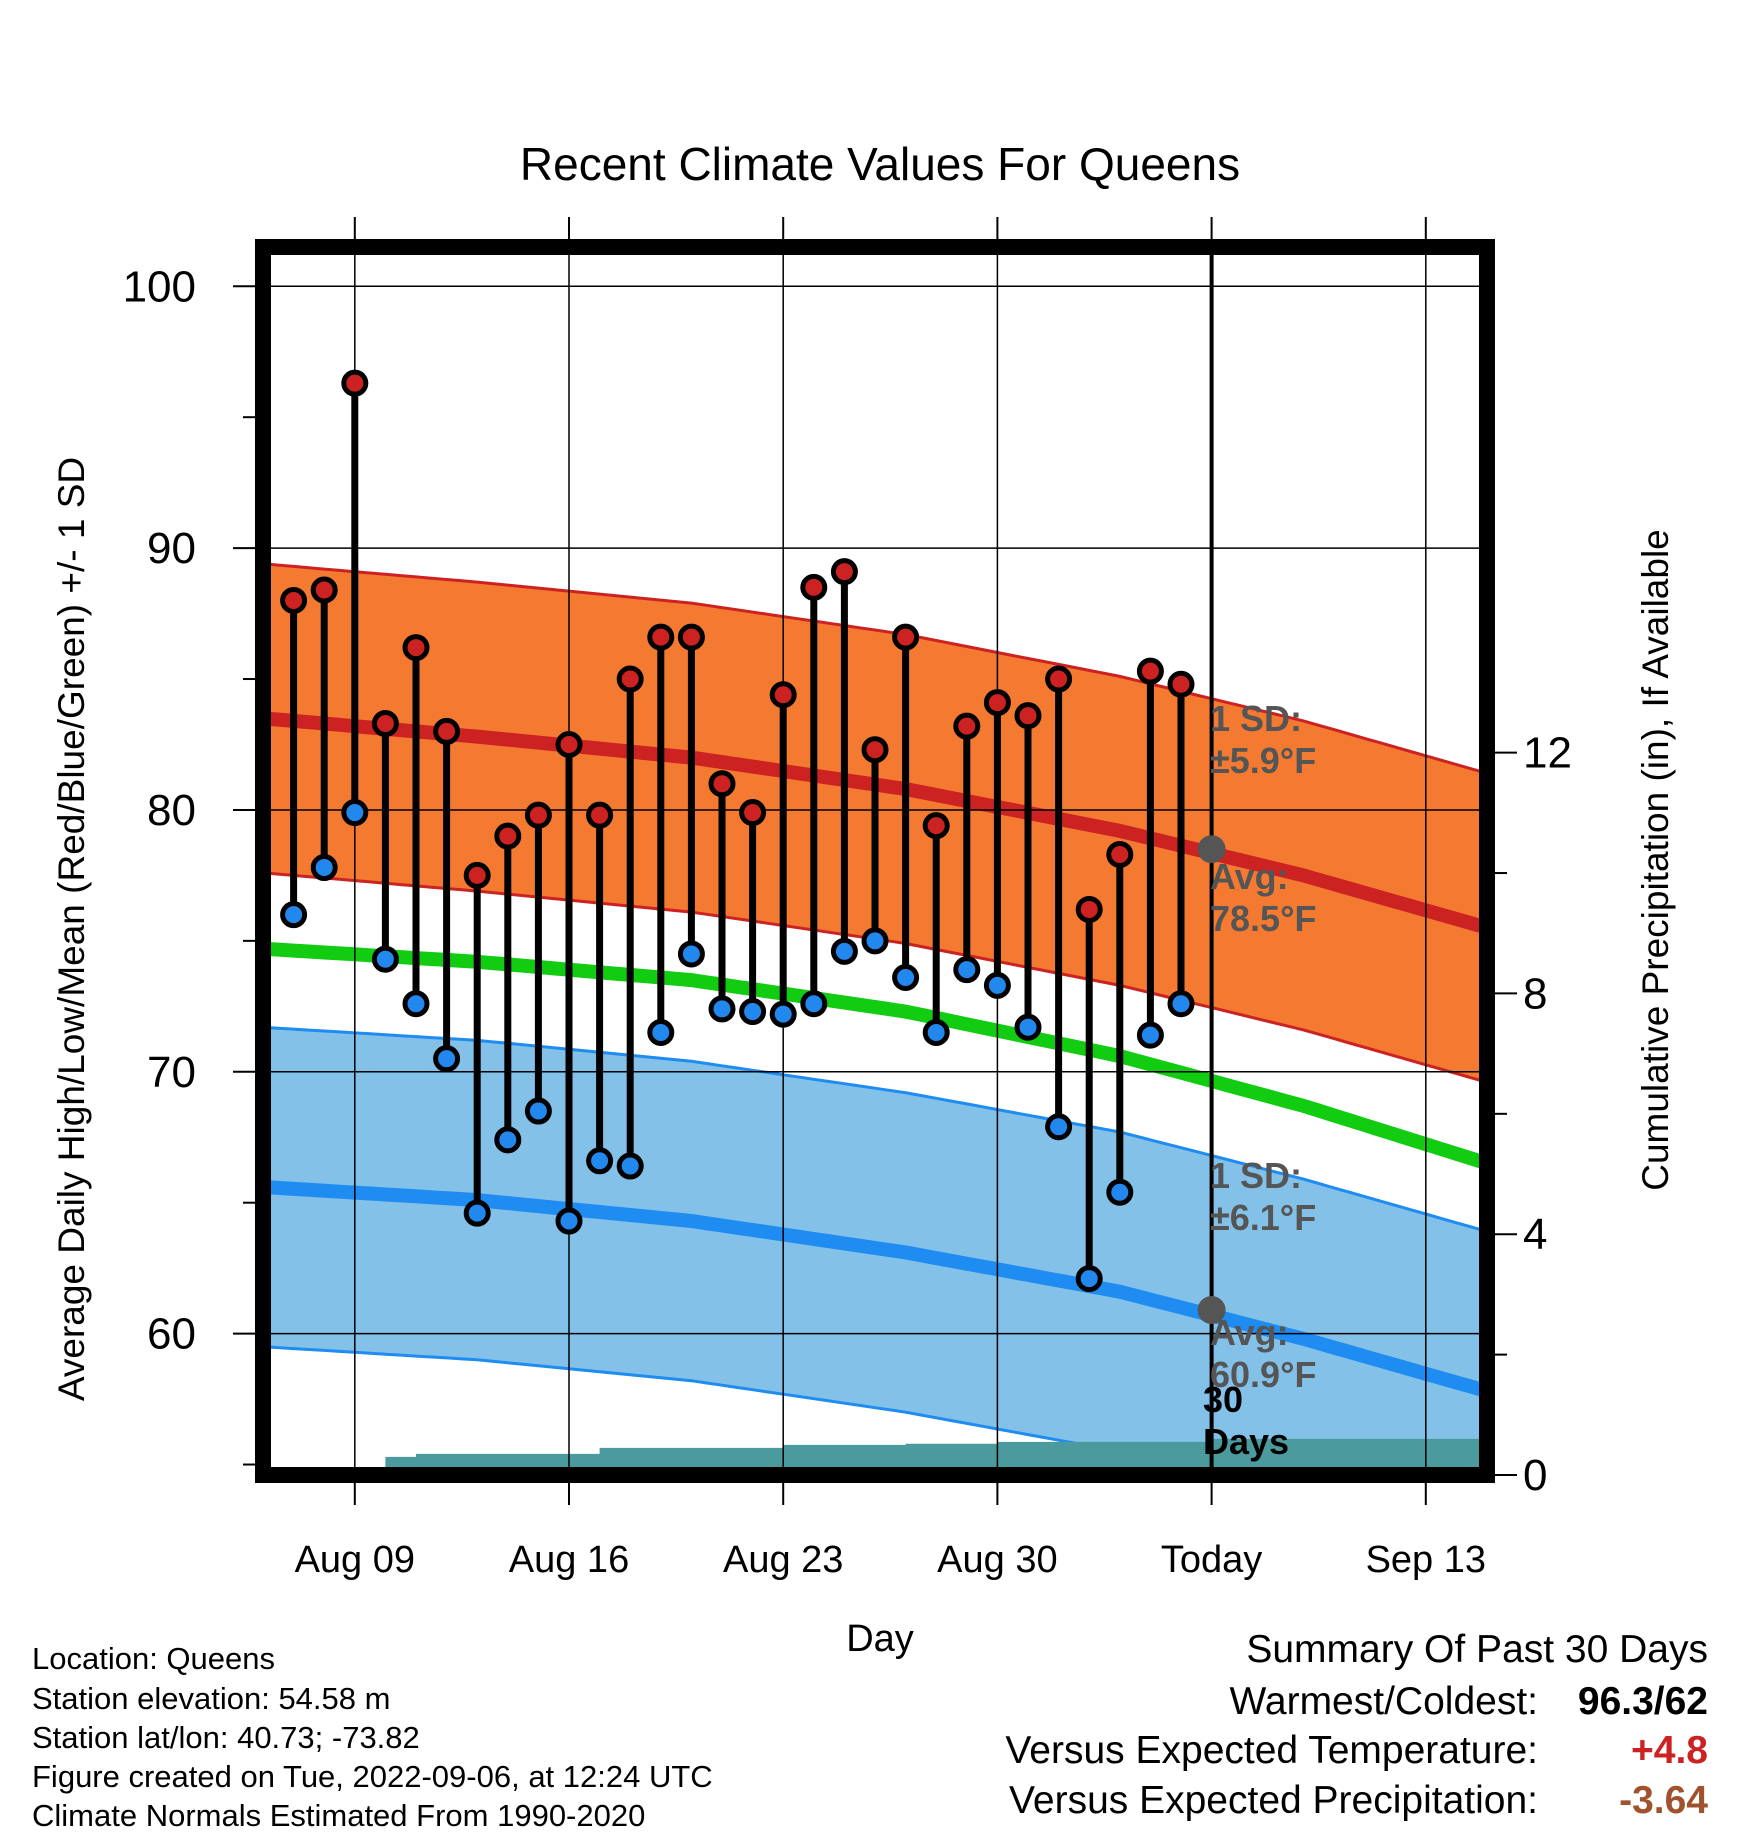 This screenshot has width=1748, height=1835. Describe the element at coordinates (1263, 760) in the screenshot. I see `high-sd-value: ±5.9°F` at that location.